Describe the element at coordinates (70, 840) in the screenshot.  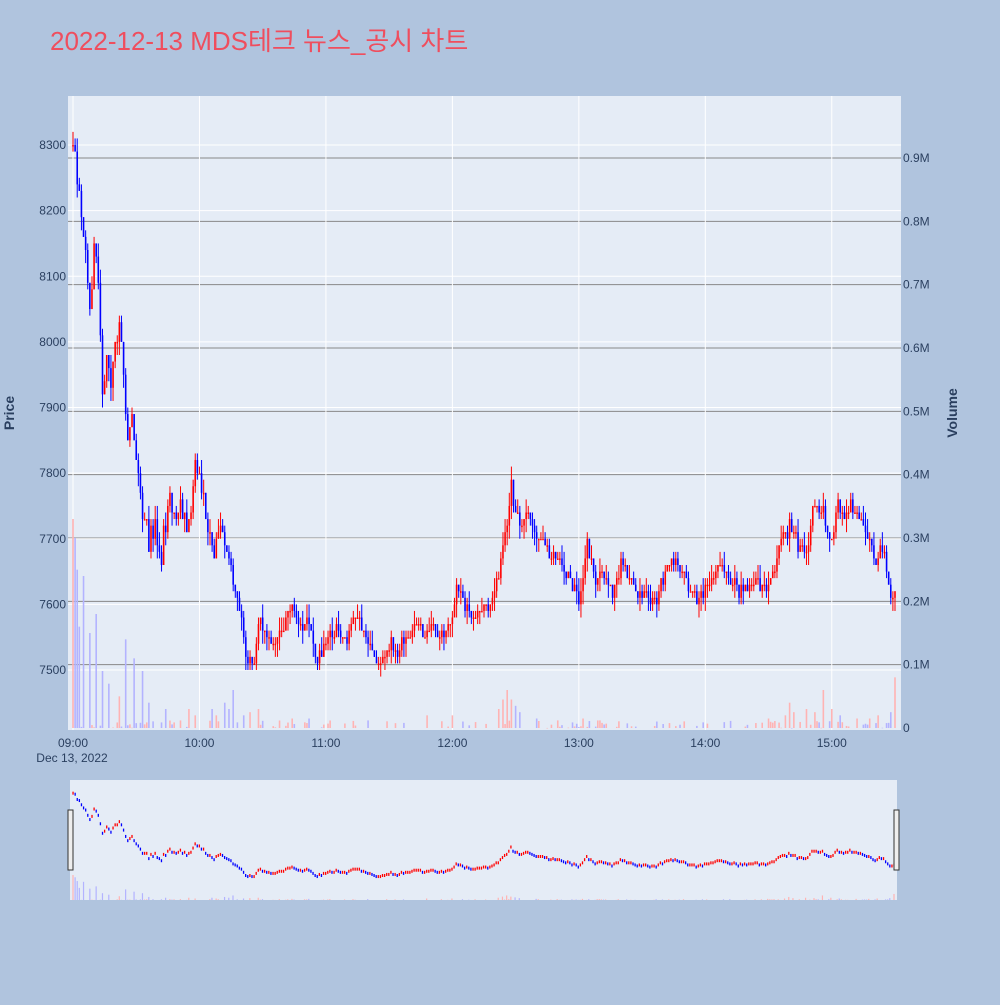
I see `range-slider-left-handle` at that location.